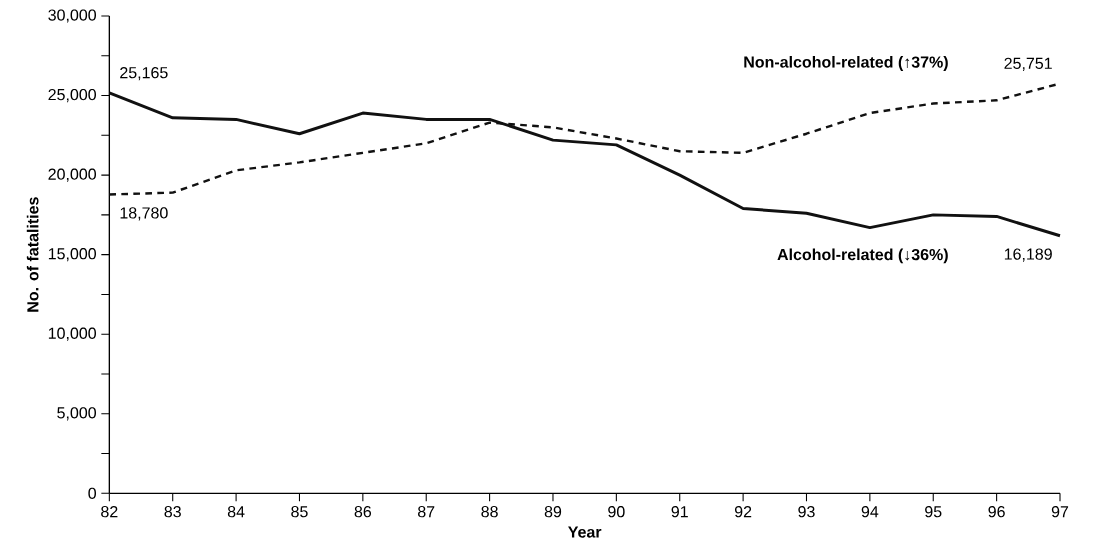  What do you see at coordinates (299, 512) in the screenshot?
I see `x-tick-label: 85` at bounding box center [299, 512].